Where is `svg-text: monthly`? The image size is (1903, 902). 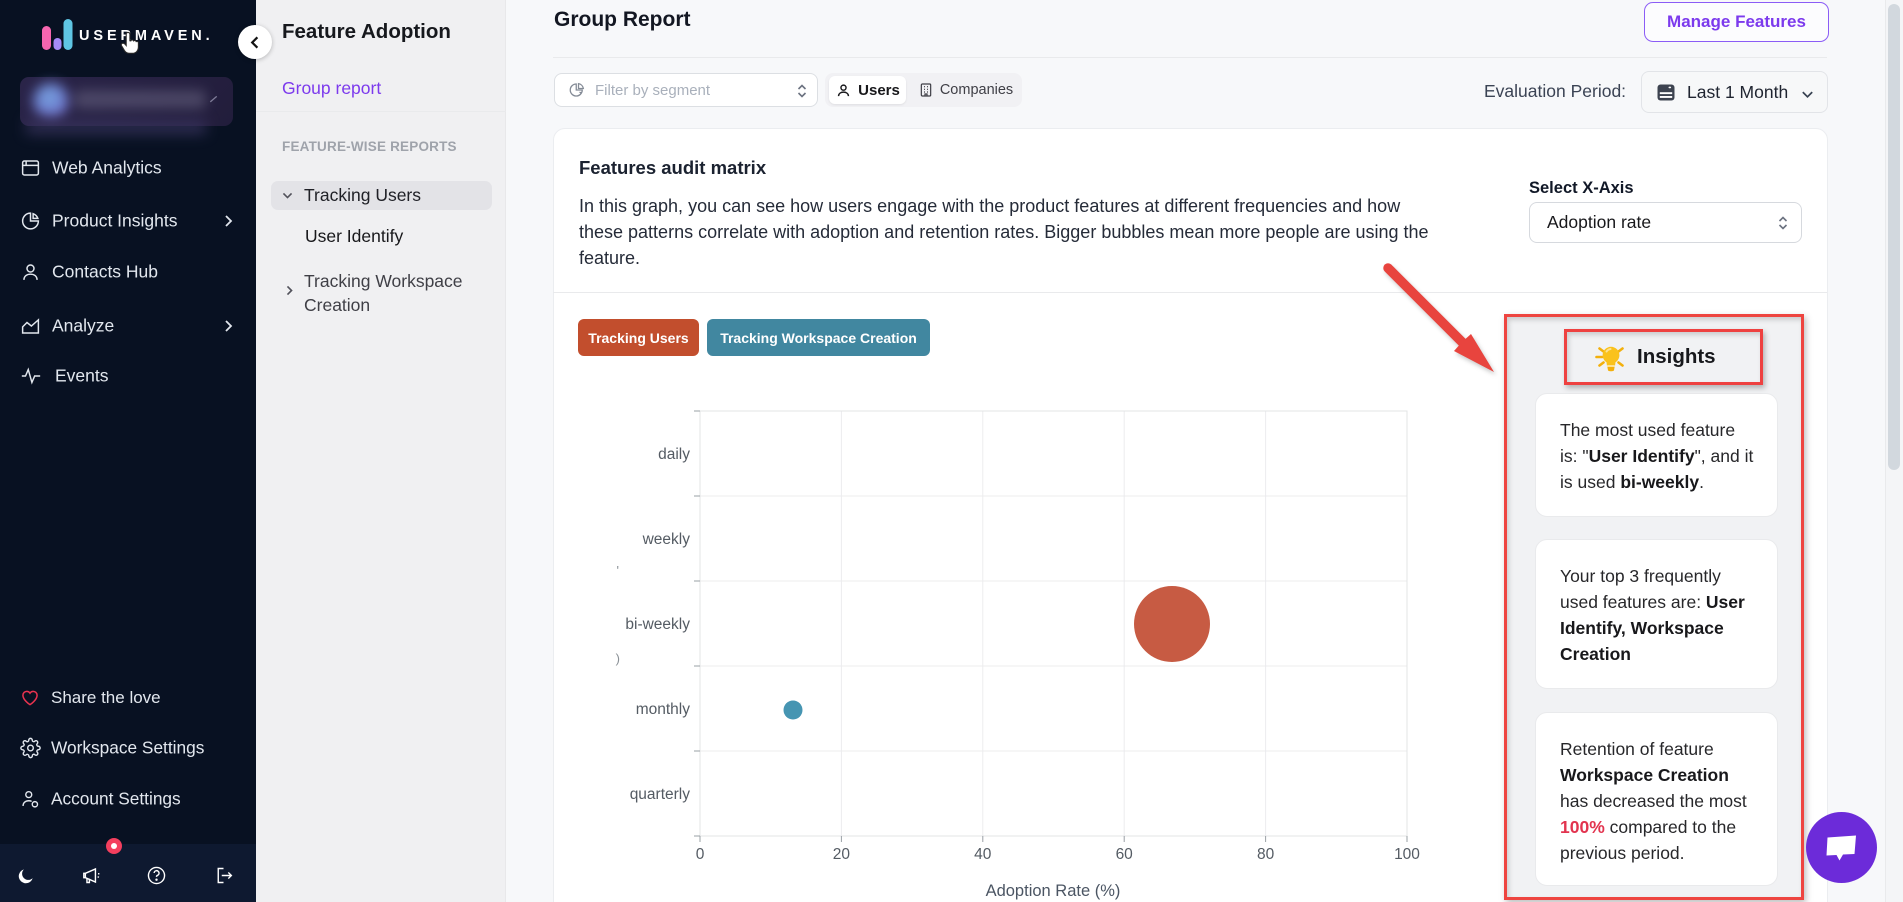 svg-text: monthly is located at coordinates (663, 709).